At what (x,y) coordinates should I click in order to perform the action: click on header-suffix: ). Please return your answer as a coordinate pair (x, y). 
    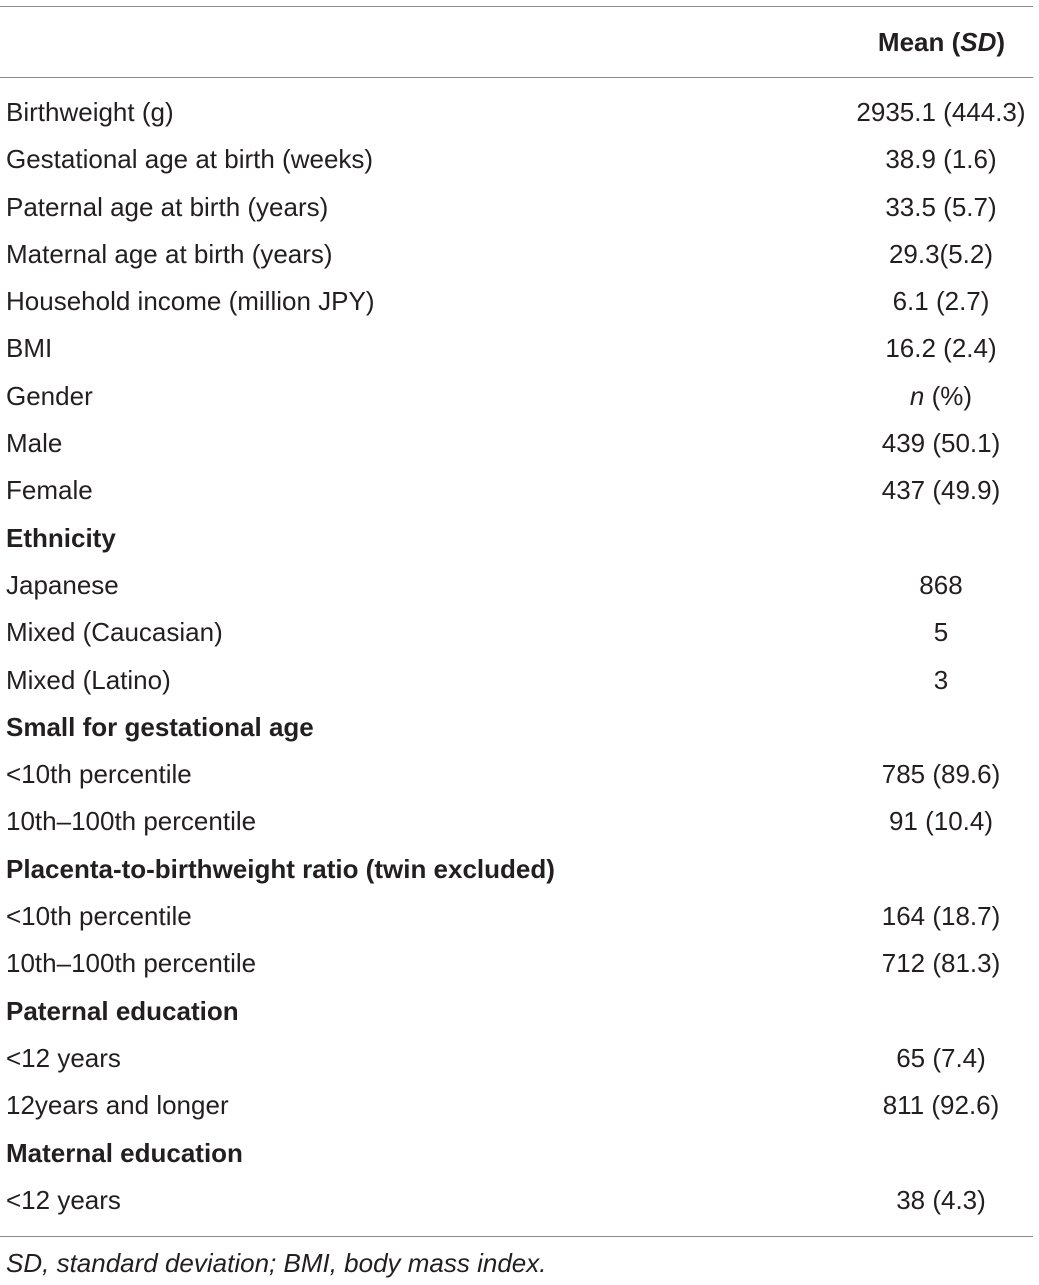
    Looking at the image, I should click on (1001, 42).